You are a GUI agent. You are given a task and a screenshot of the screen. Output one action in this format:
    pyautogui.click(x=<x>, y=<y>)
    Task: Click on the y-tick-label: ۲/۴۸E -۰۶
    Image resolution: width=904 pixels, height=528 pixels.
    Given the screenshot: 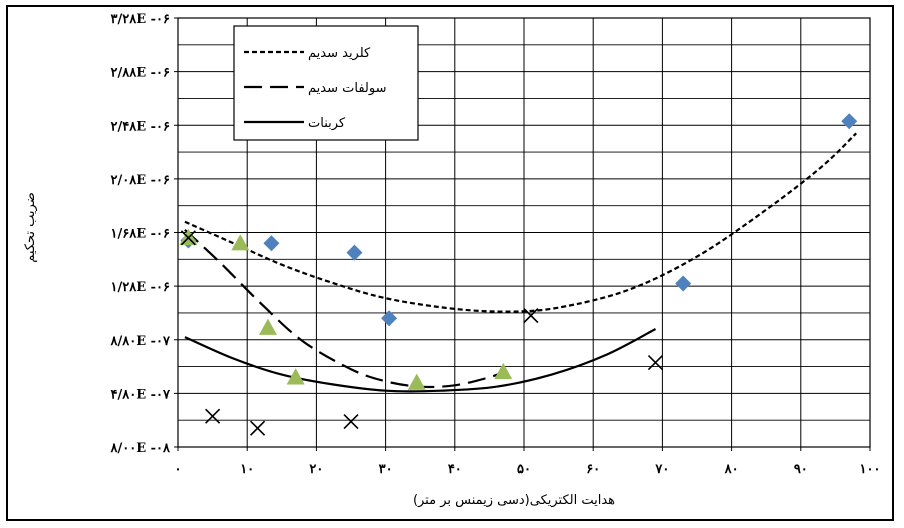 What is the action you would take?
    pyautogui.click(x=141, y=126)
    